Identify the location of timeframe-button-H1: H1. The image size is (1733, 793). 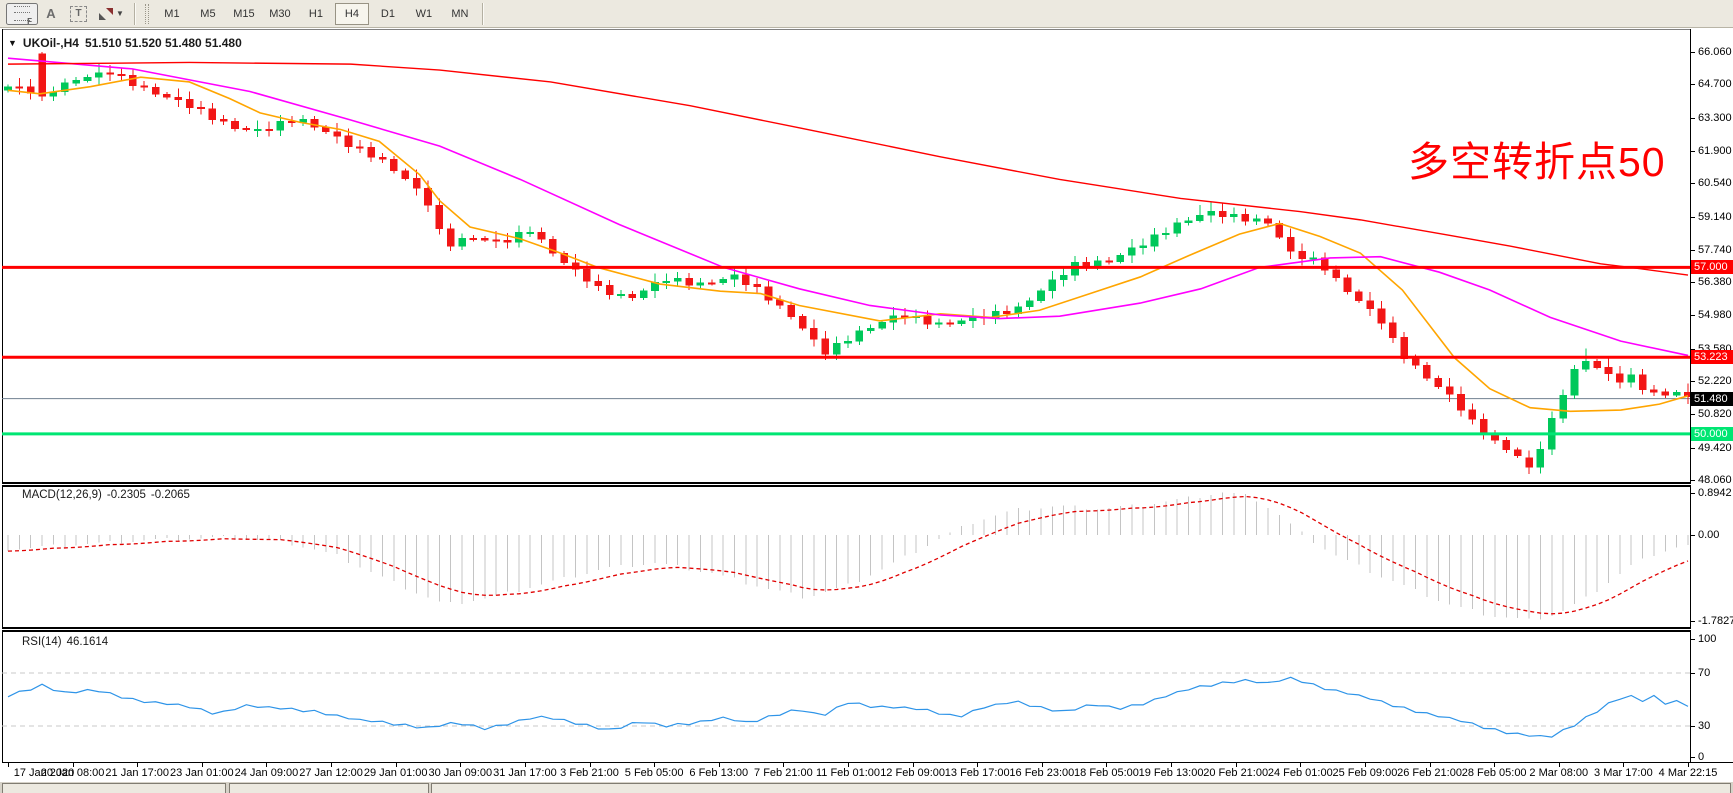
(315, 13).